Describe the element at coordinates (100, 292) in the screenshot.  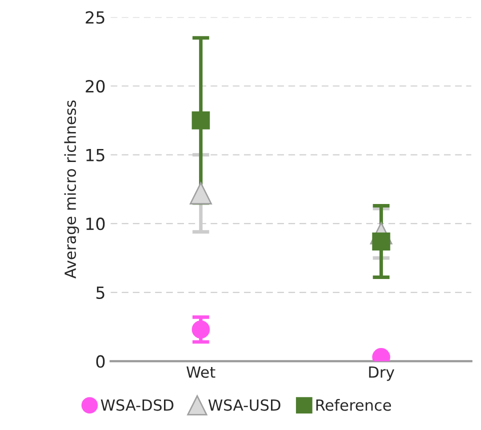
I see `y-tick-label: 5` at that location.